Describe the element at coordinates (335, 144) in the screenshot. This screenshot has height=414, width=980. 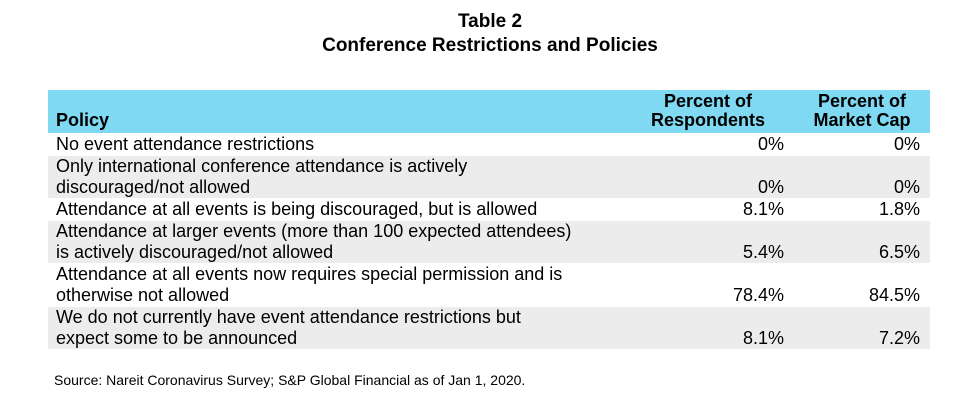
I see `row-policy: No event attendance restrictions` at that location.